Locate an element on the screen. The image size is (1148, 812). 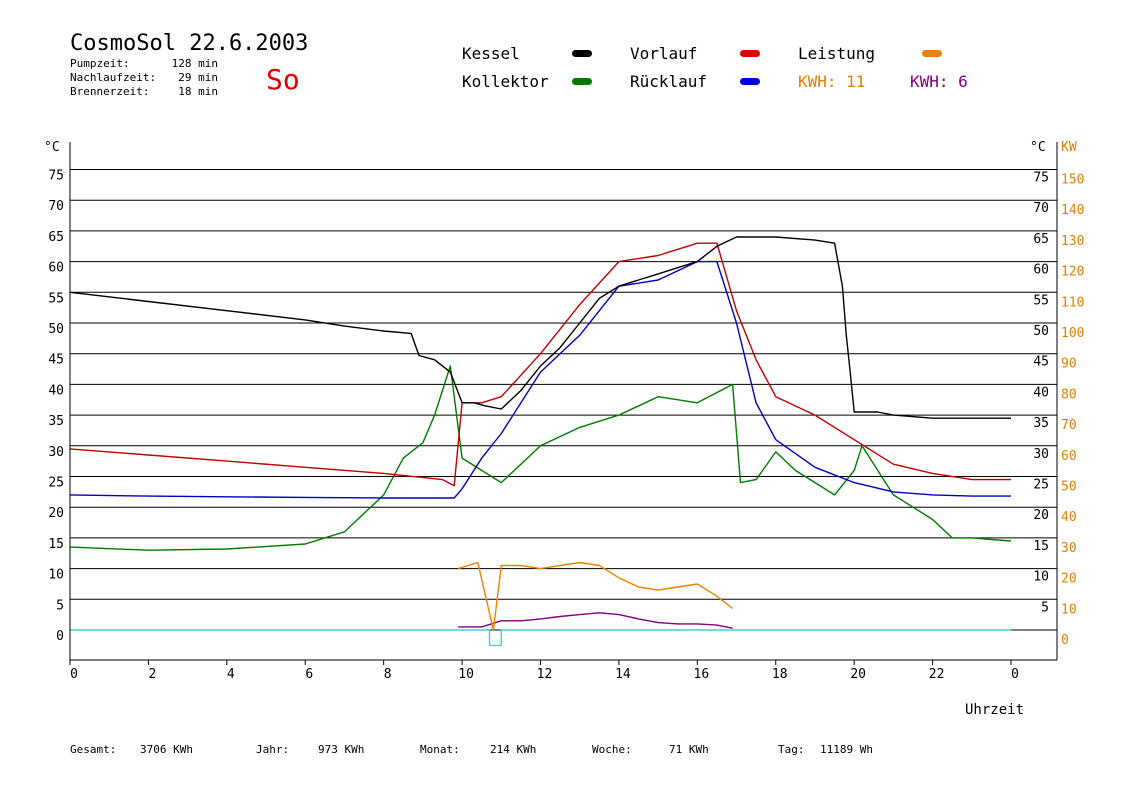
y-tick-label-left: 20 is located at coordinates (56, 513).